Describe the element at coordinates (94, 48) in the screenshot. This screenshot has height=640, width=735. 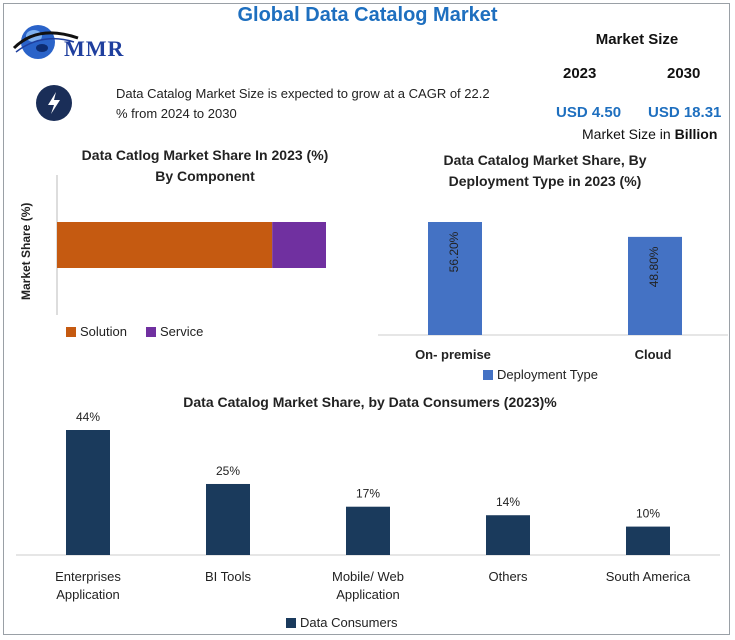
I see `logo-text: MMR` at that location.